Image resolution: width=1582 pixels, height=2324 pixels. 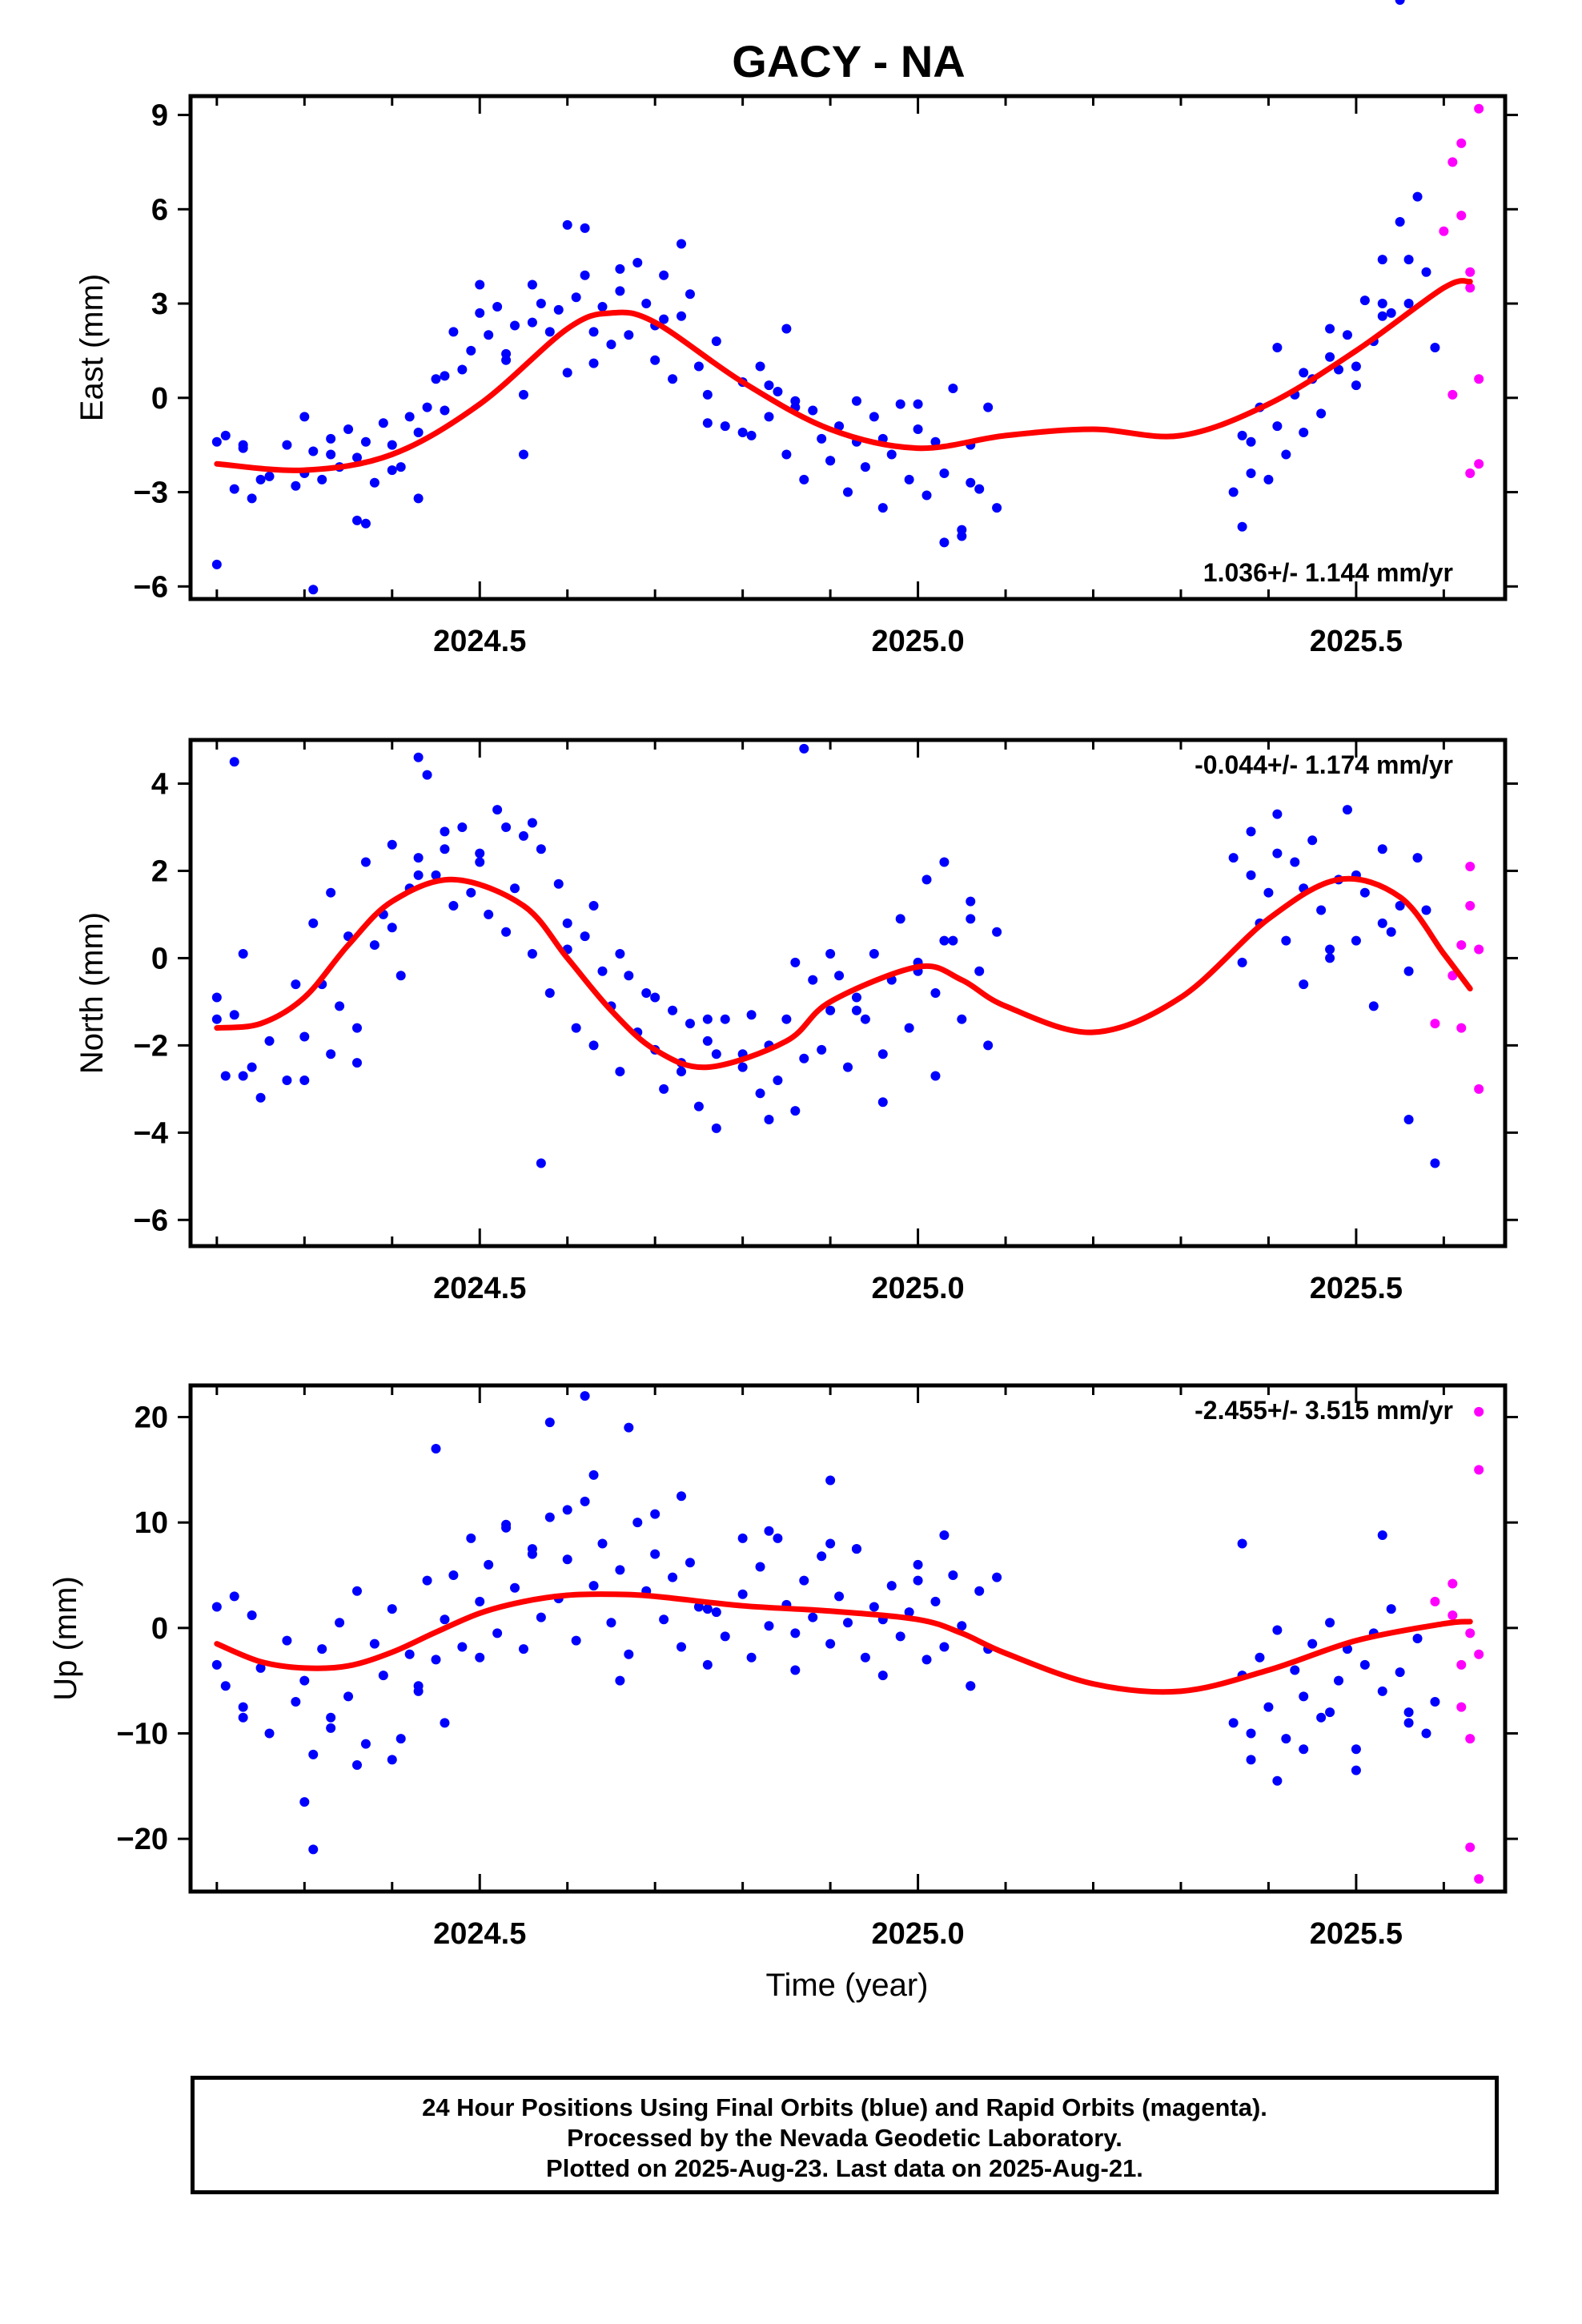 What do you see at coordinates (1462, 290) in the screenshot?
I see `rapid-orbit-points` at bounding box center [1462, 290].